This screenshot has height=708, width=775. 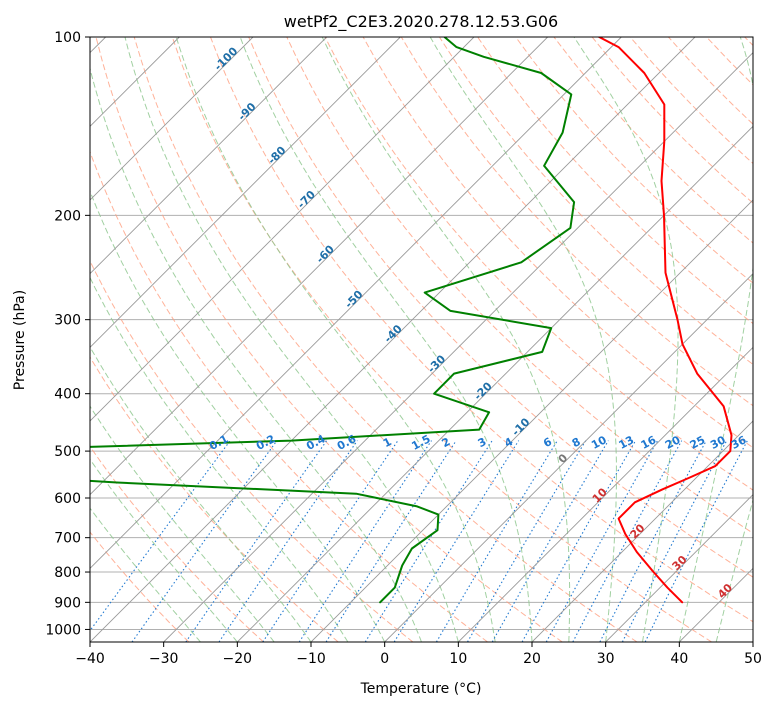 I want to click on y-tick-label: 400, so click(x=67, y=395).